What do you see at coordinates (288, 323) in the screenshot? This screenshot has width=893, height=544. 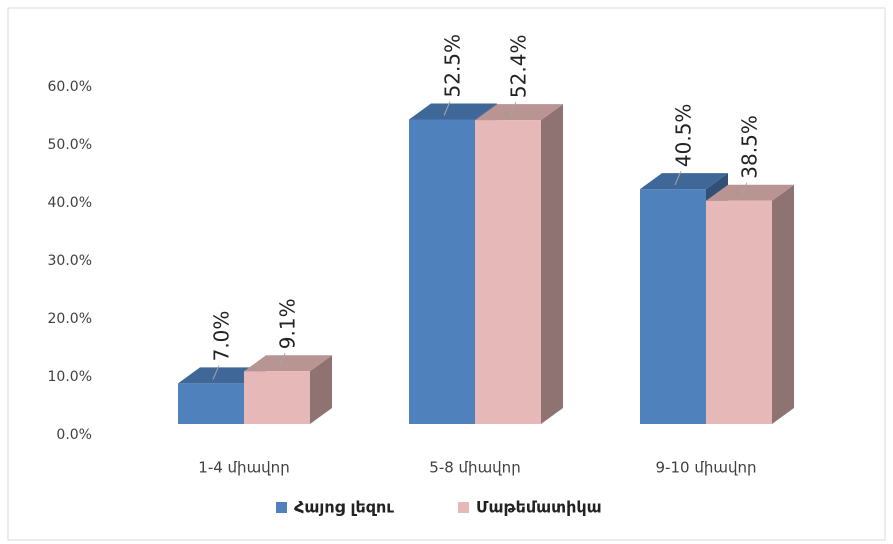 I see `value-label: 9.1%` at bounding box center [288, 323].